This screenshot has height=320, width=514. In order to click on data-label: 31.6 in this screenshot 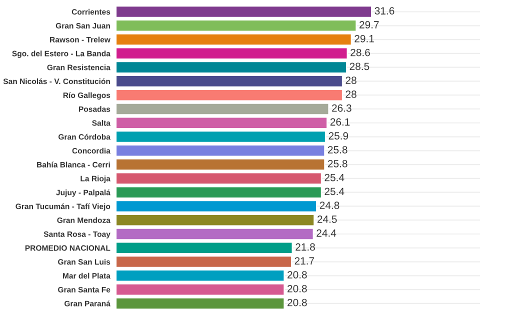, I will do `click(384, 11)`.